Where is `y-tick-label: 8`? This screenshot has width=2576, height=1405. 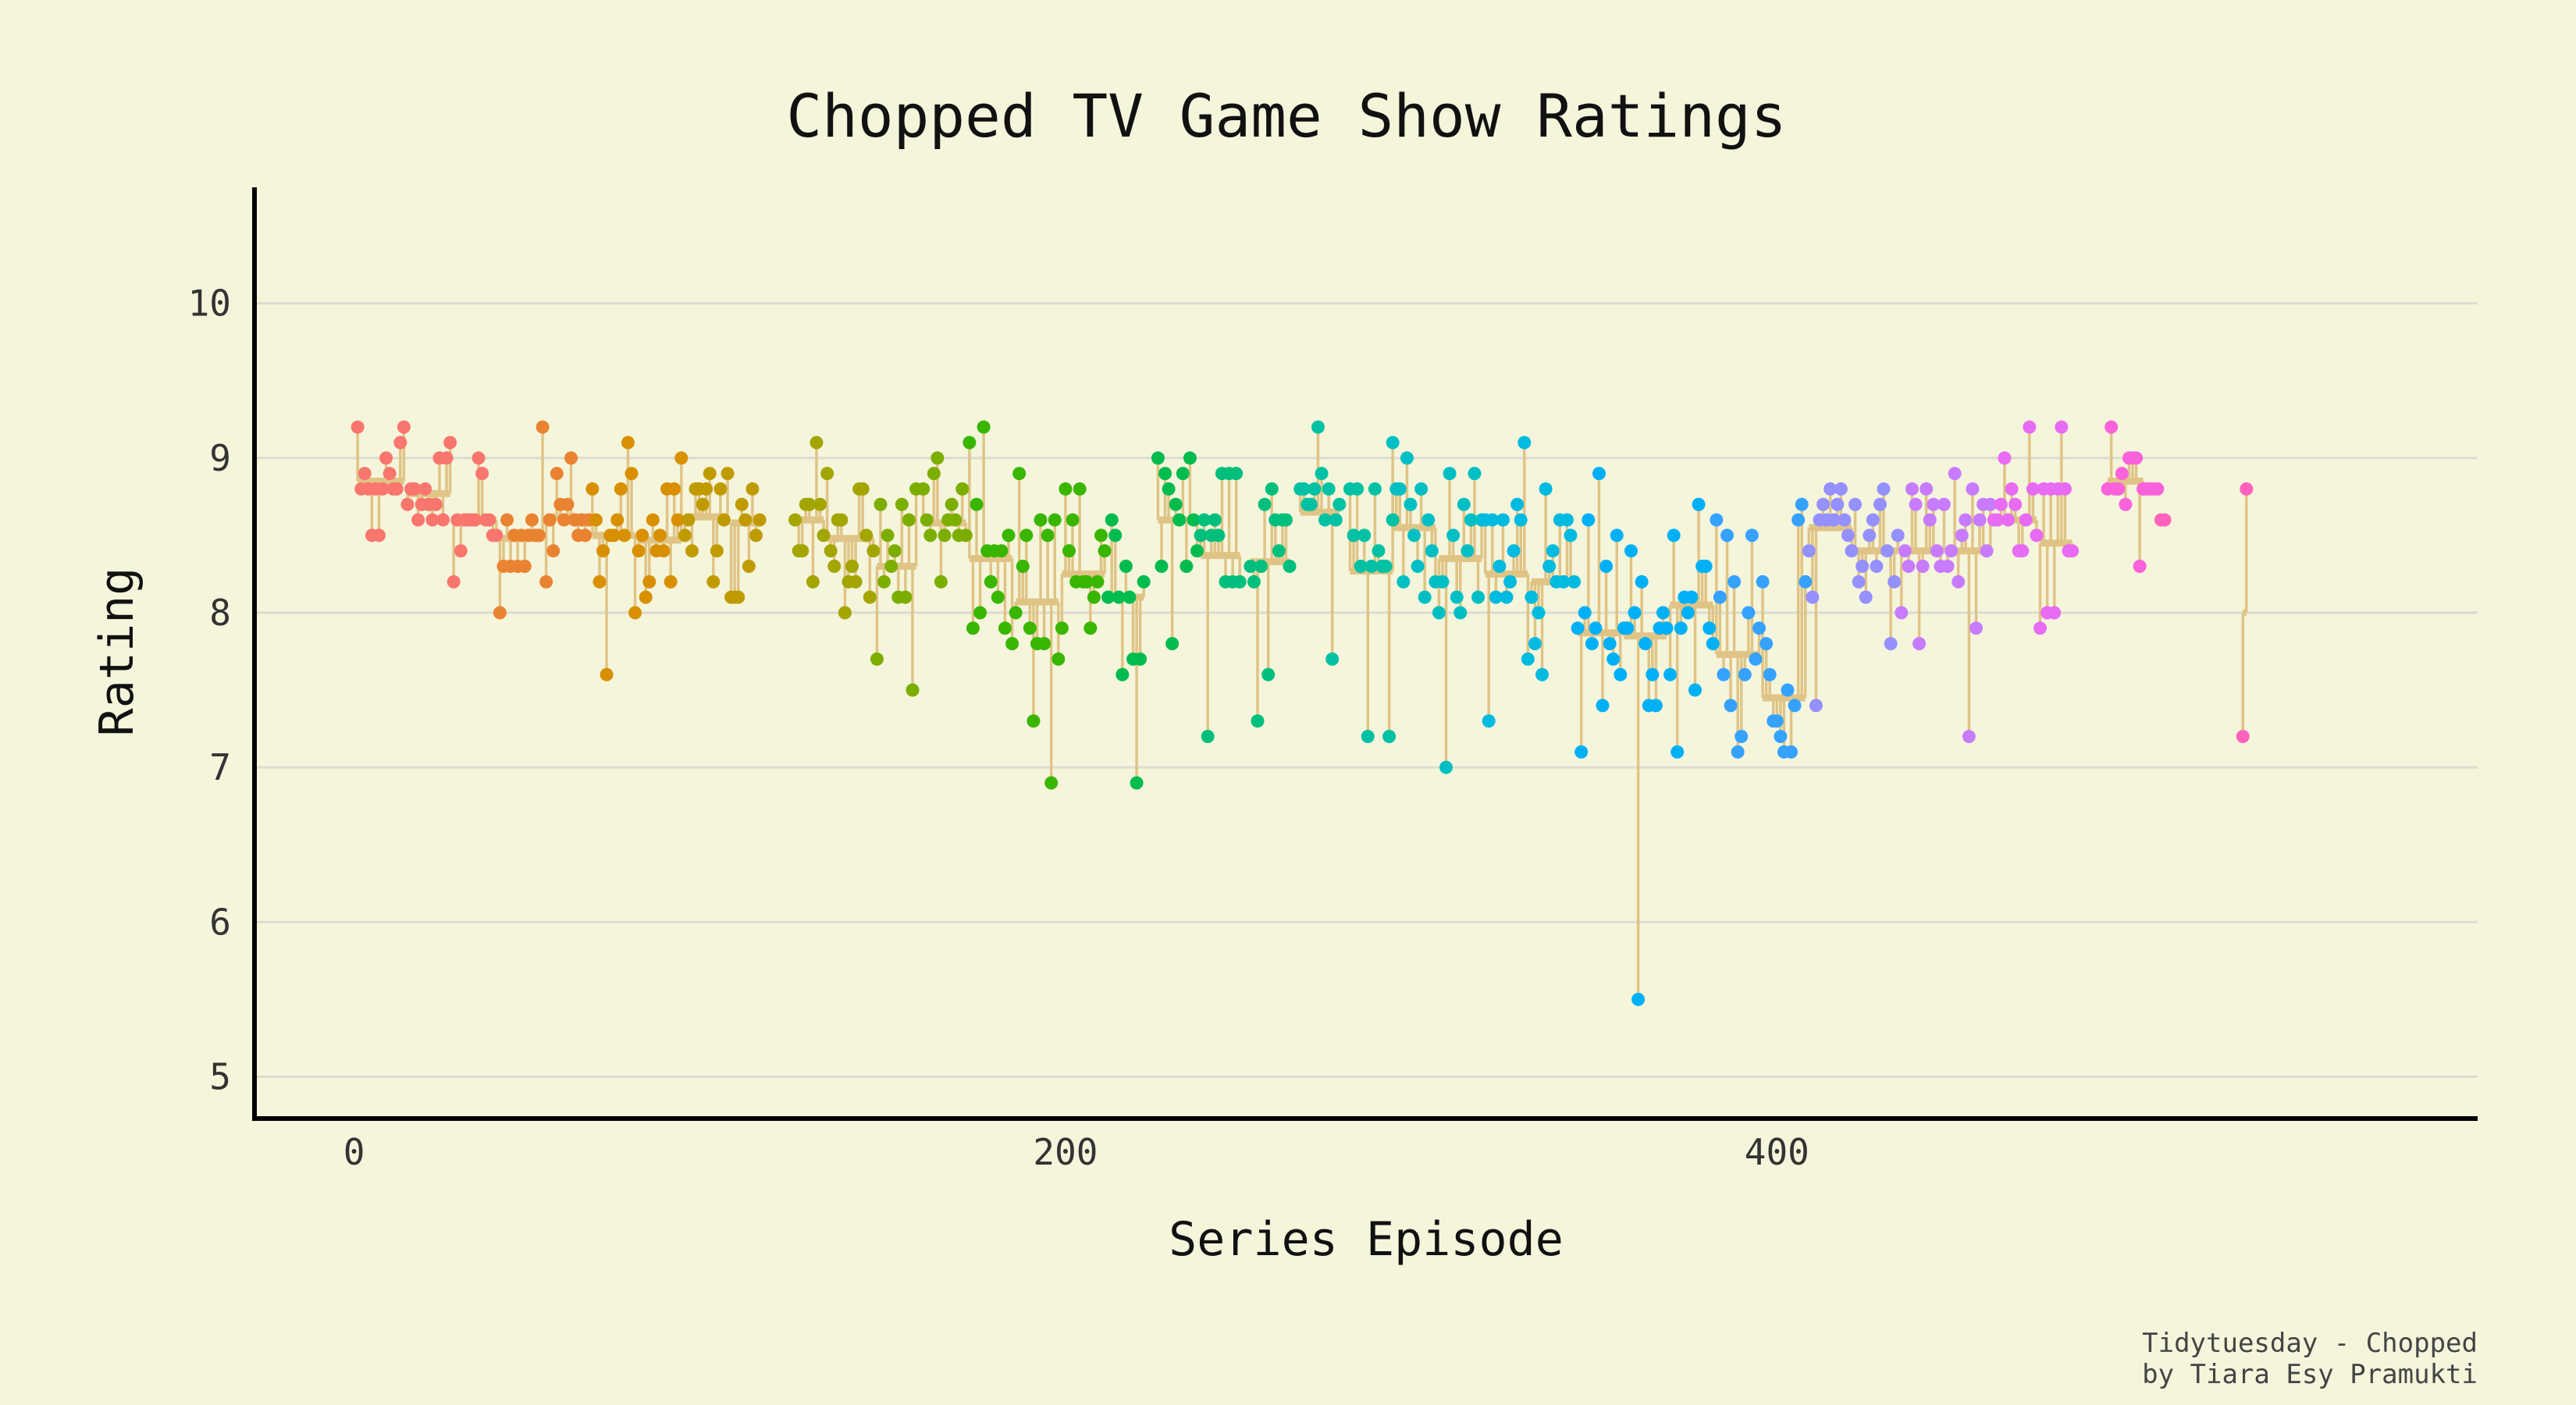 y-tick-label: 8 is located at coordinates (220, 613).